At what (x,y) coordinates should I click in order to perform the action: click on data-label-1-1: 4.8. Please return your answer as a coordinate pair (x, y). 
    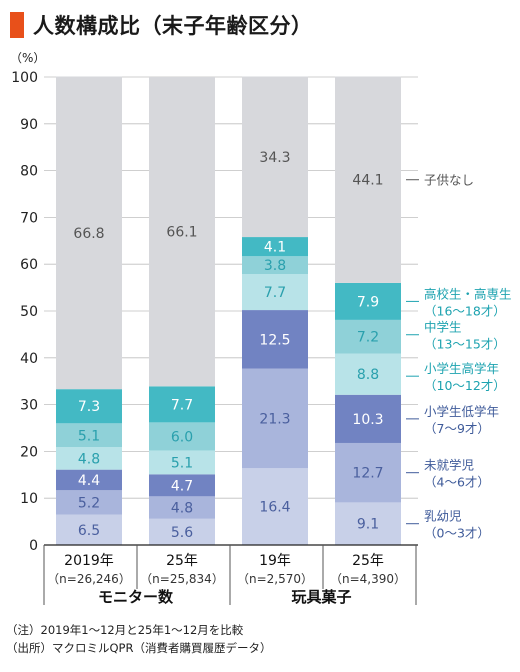
    Looking at the image, I should click on (182, 509).